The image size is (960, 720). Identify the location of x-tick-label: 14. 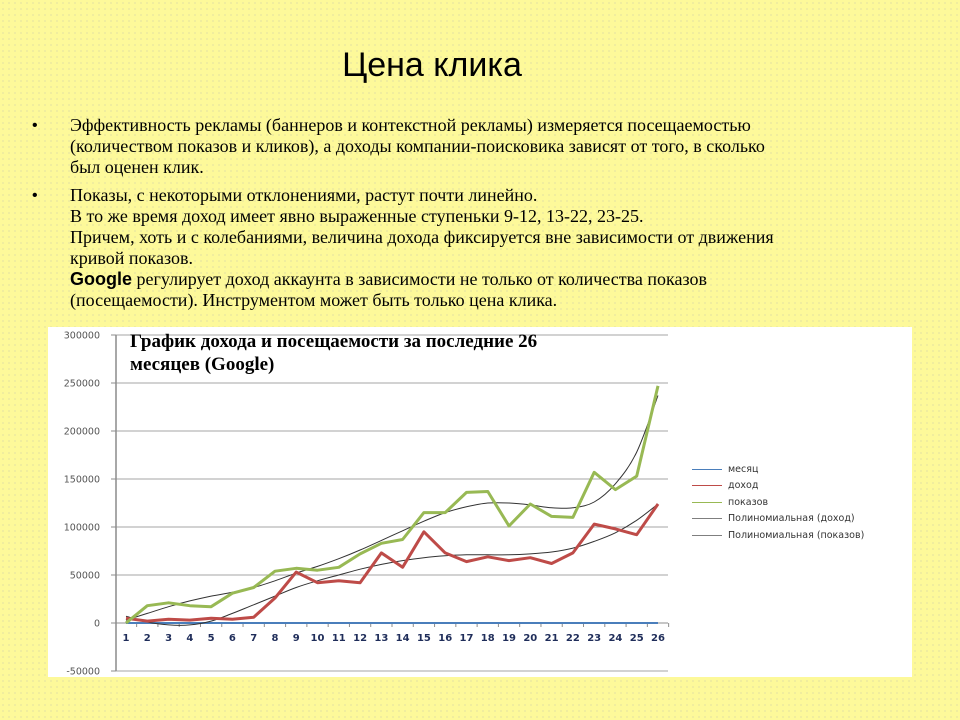
(403, 638).